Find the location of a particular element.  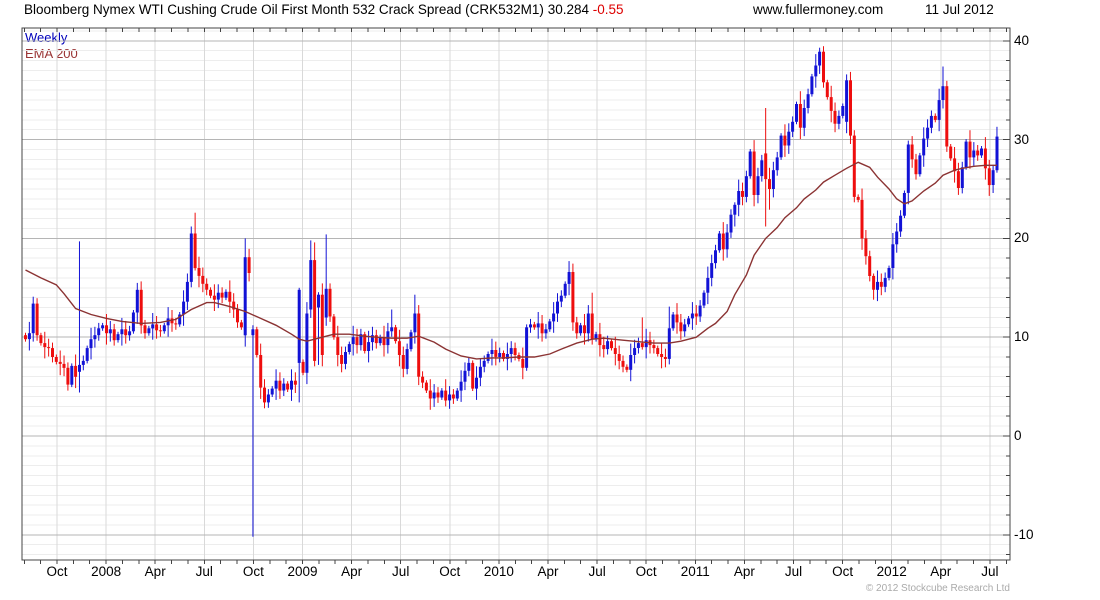

x-axis-label: 2008 is located at coordinates (106, 571).